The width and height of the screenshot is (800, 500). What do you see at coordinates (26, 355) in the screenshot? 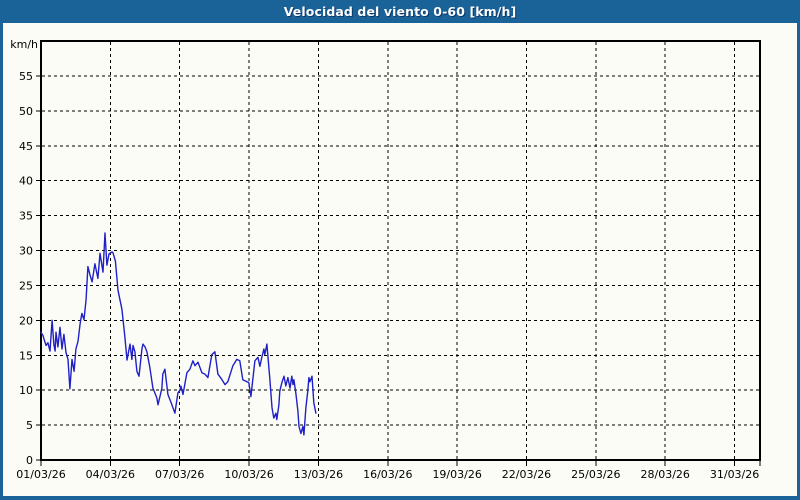
I see `y-tick-label: 15` at bounding box center [26, 355].